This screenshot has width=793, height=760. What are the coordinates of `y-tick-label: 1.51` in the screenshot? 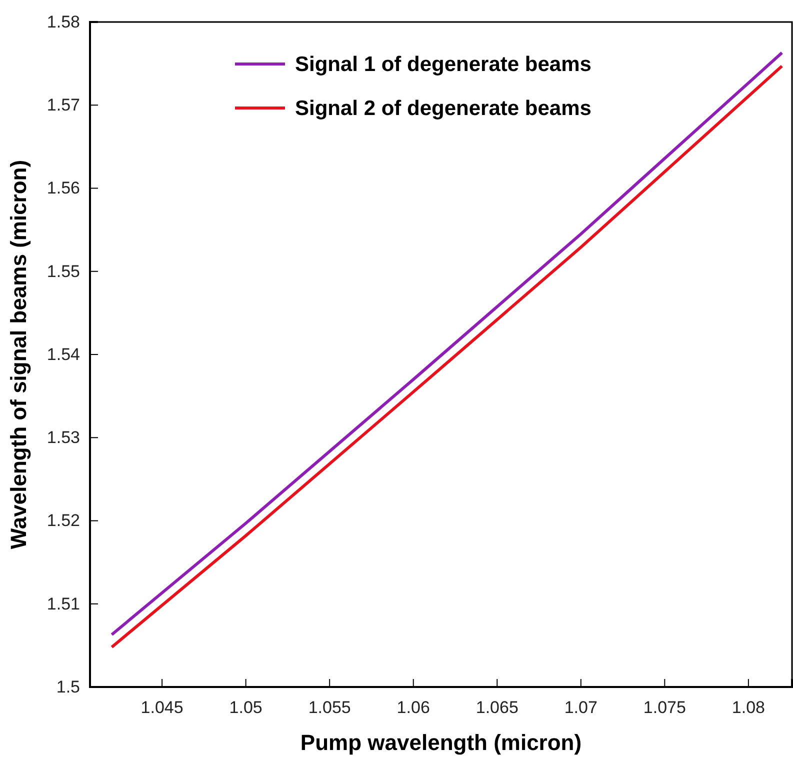 It's located at (63, 604).